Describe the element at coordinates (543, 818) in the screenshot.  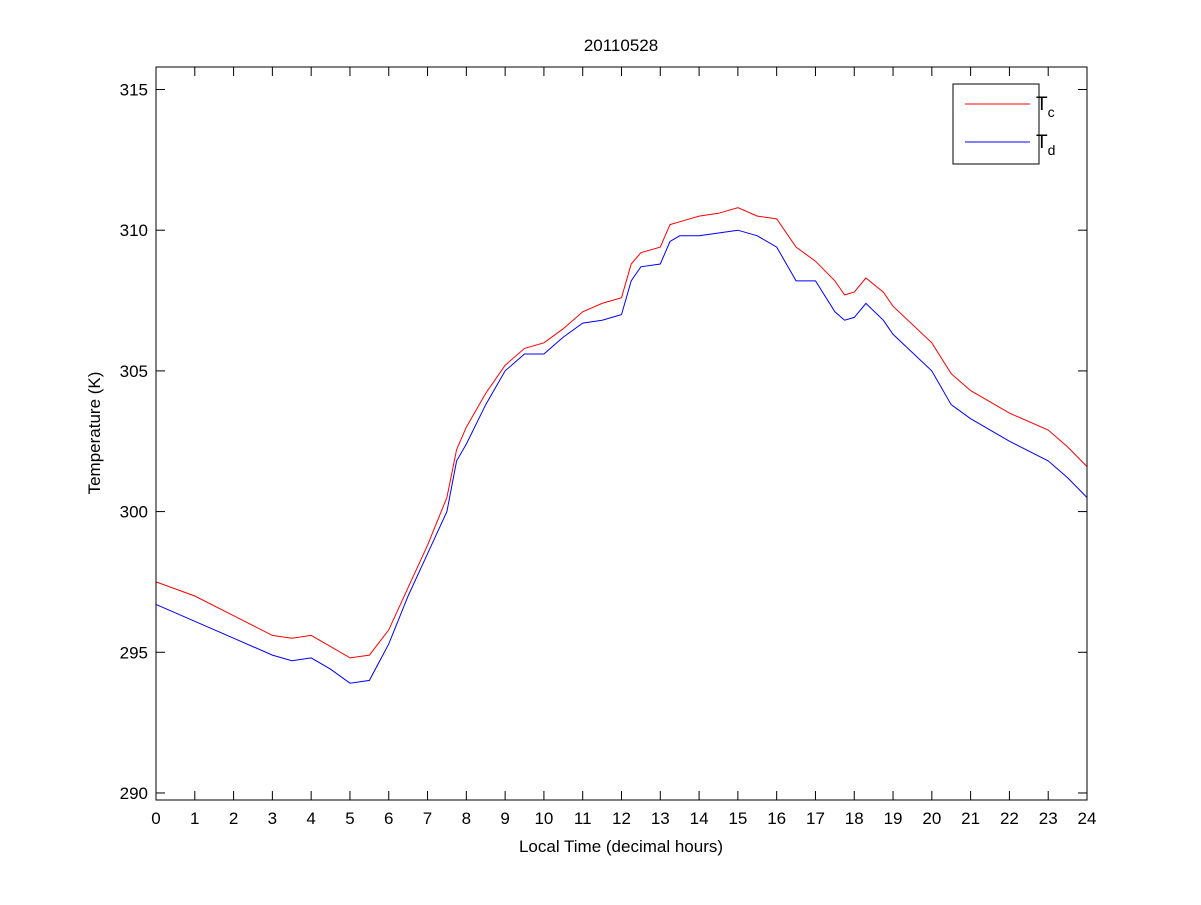
I see `x-tick-label: 10` at that location.